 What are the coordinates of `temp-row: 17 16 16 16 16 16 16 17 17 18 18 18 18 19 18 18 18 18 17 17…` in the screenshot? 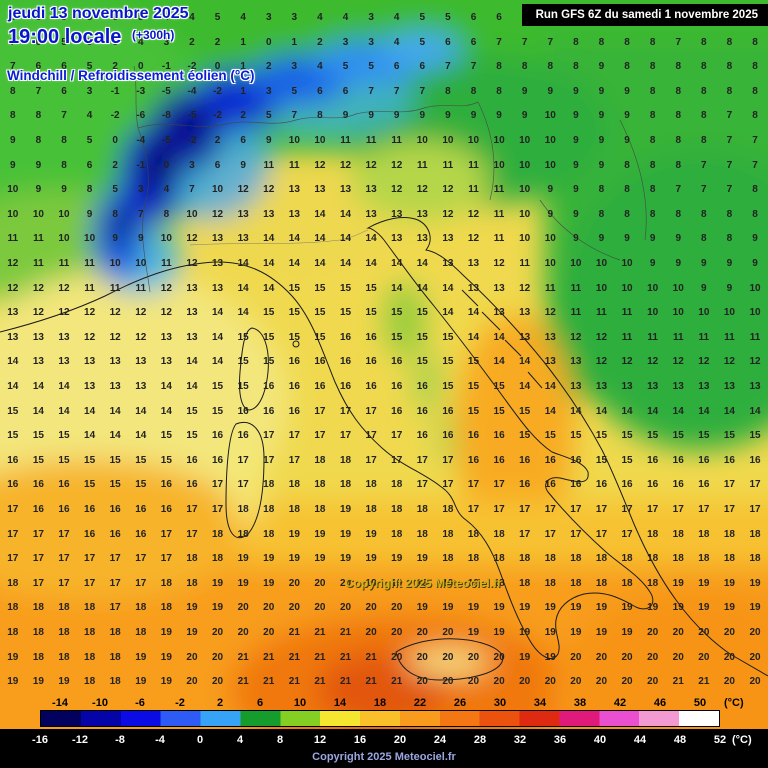 It's located at (384, 510).